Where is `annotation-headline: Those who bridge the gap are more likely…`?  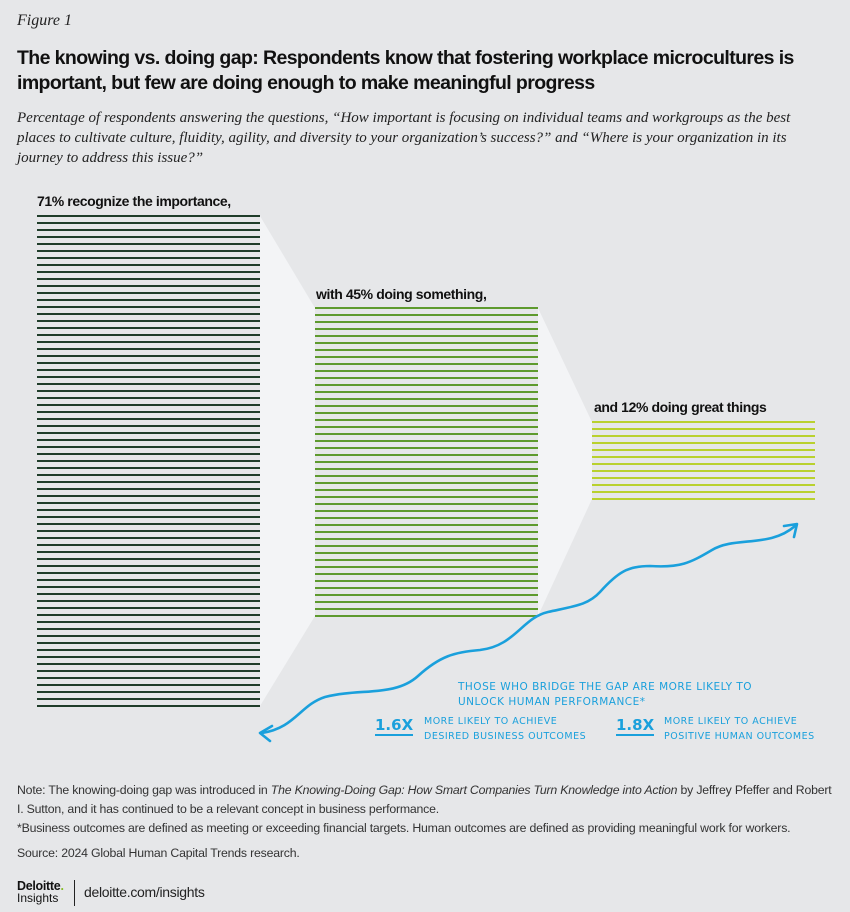
annotation-headline: Those who bridge the gap are more likely… is located at coordinates (605, 694).